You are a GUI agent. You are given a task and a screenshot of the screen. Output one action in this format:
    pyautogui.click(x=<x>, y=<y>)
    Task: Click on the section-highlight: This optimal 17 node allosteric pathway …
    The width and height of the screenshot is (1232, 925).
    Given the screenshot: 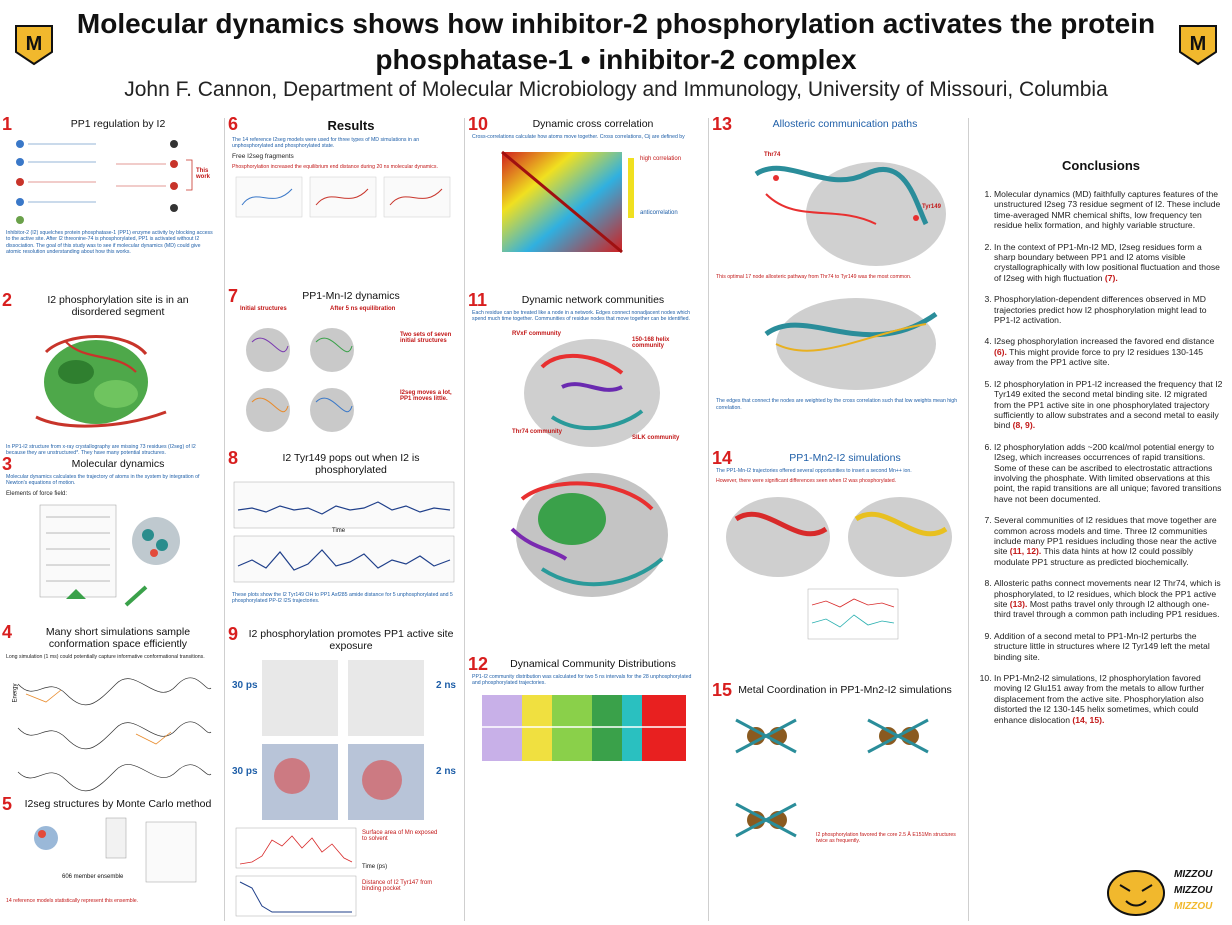 What is the action you would take?
    pyautogui.click(x=814, y=277)
    